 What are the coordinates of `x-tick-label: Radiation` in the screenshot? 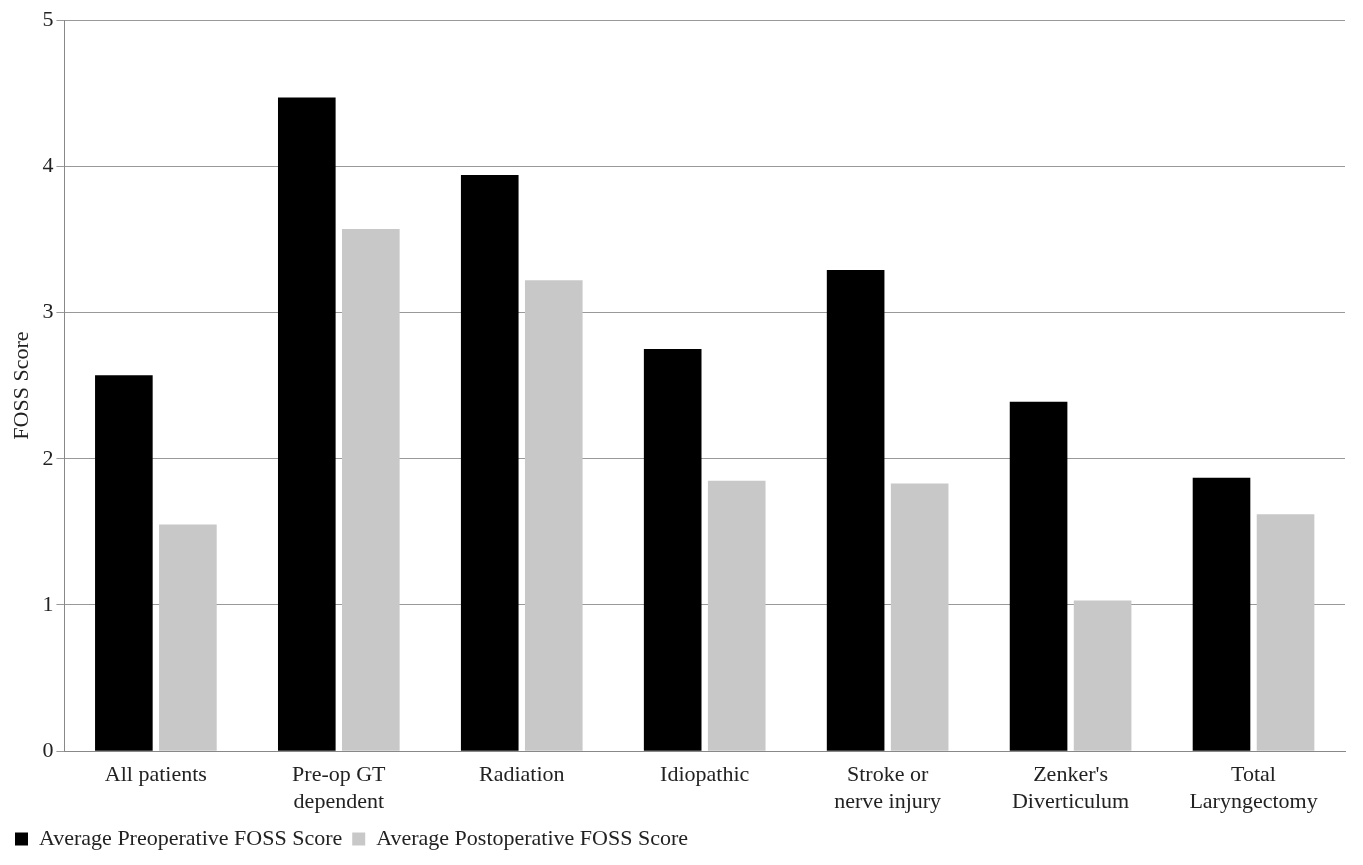 It's located at (521, 774).